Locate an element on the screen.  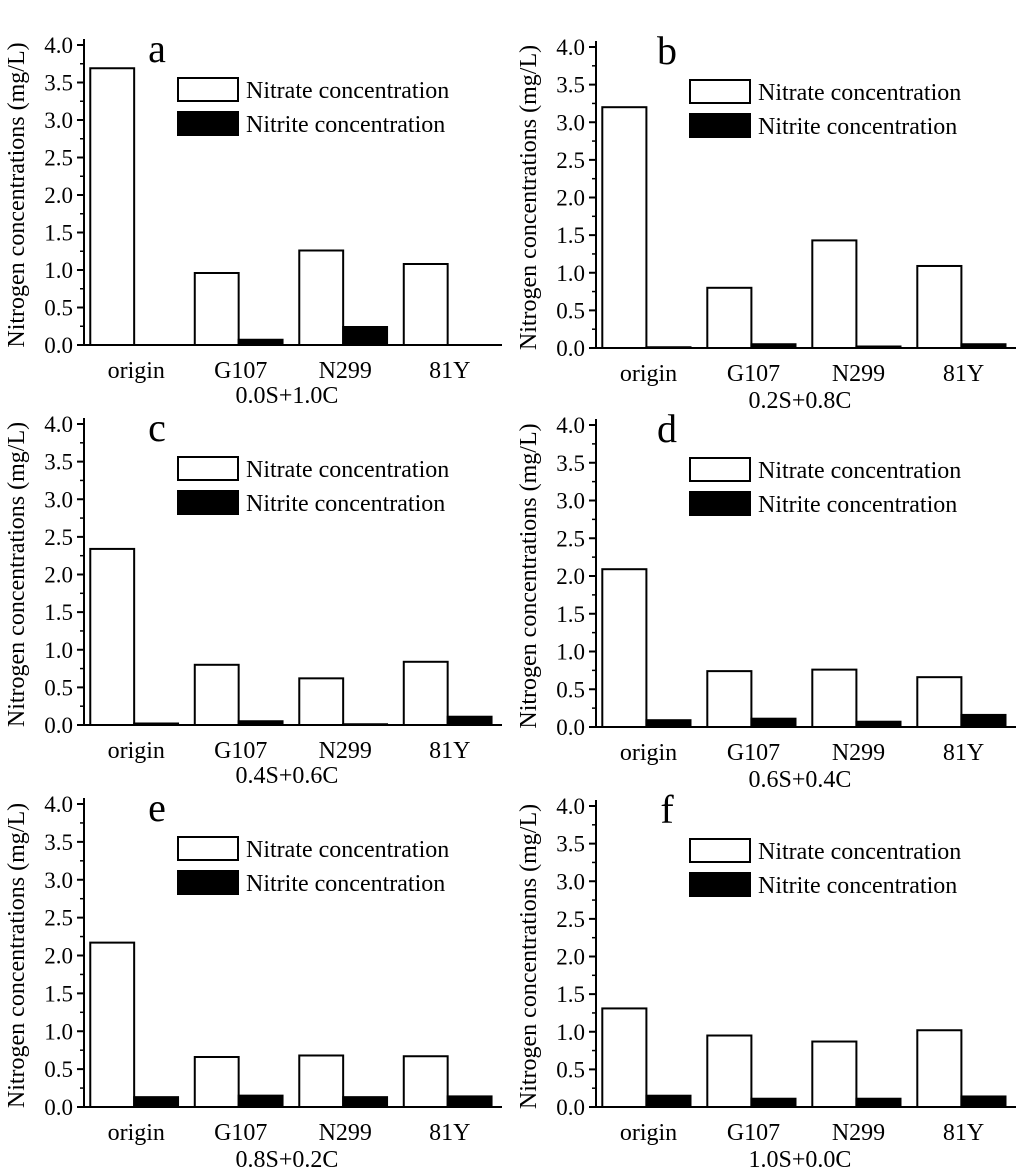
x-tick-label: G107 is located at coordinates (240, 751).